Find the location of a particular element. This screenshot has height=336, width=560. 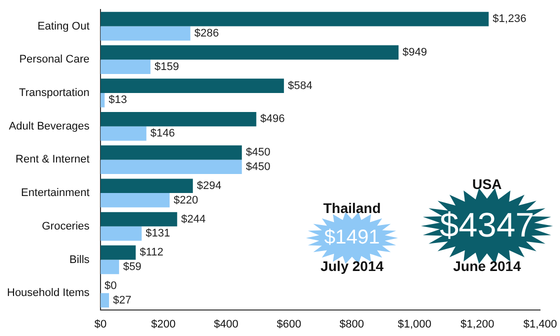

data-label: $244 is located at coordinates (193, 219).